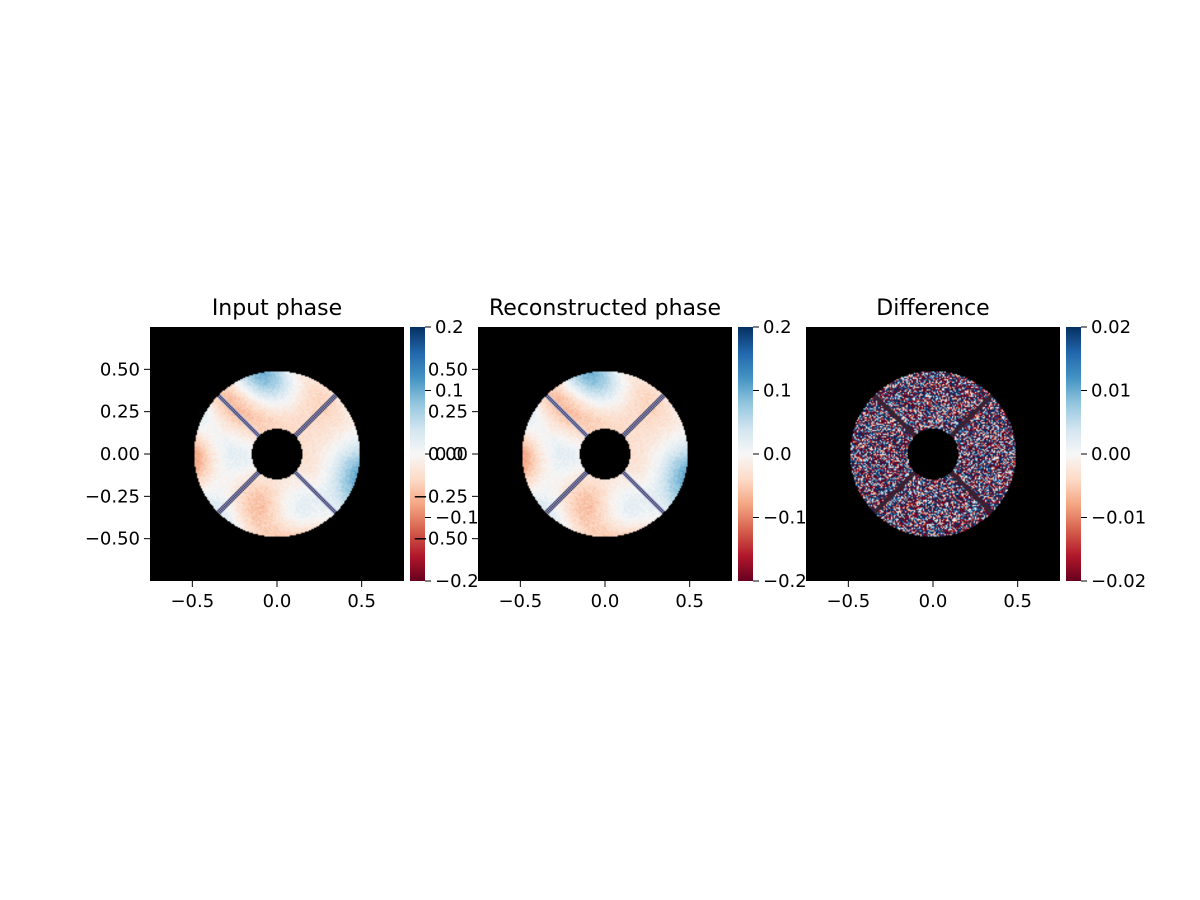 The height and width of the screenshot is (900, 1200). Describe the element at coordinates (1111, 327) in the screenshot. I see `colorbar-tick-label: 0.02` at that location.